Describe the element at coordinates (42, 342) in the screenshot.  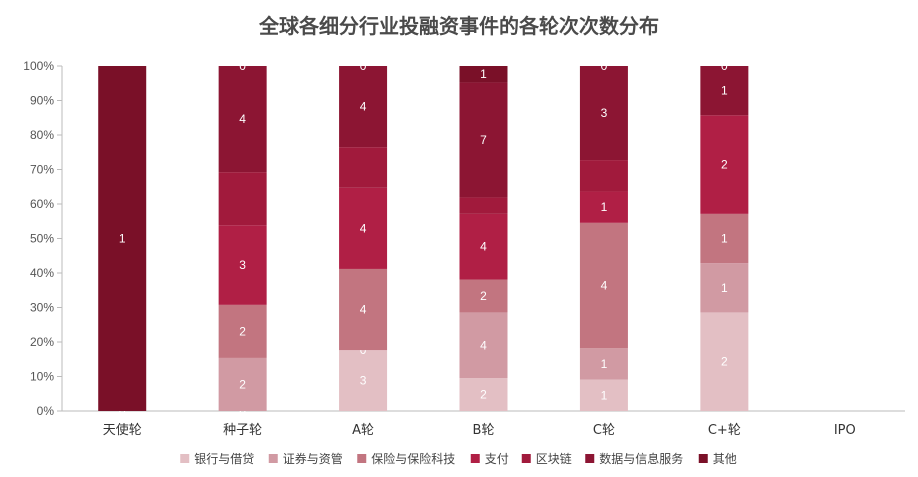
I see `y-tick-label: 20%` at that location.